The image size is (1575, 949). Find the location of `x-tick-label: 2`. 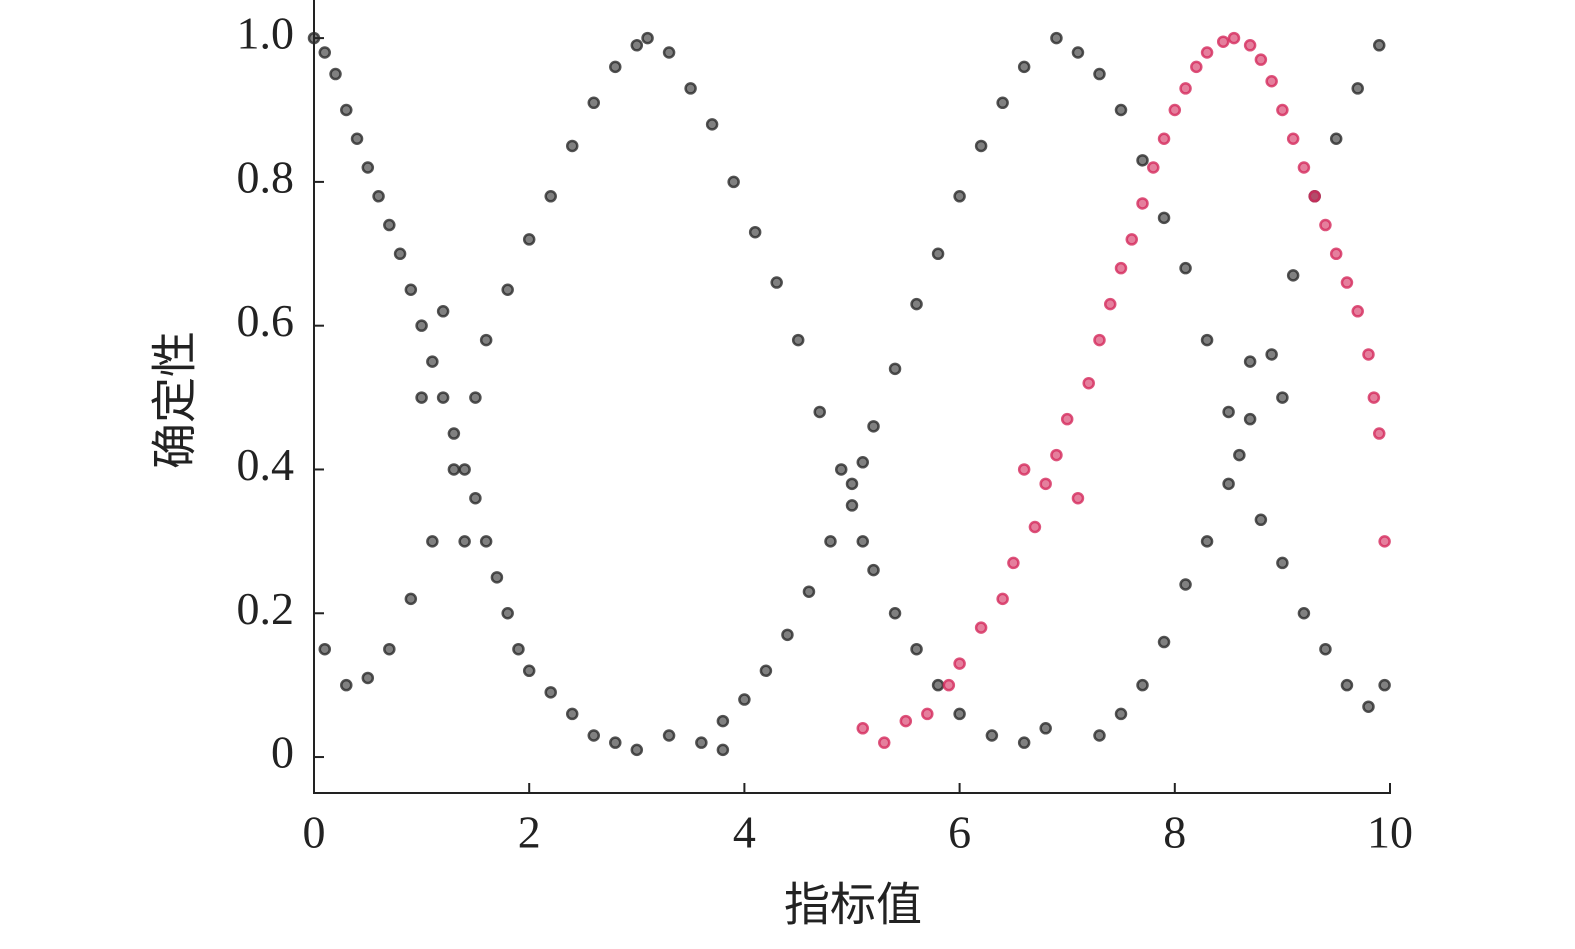

x-tick-label: 2 is located at coordinates (529, 832).